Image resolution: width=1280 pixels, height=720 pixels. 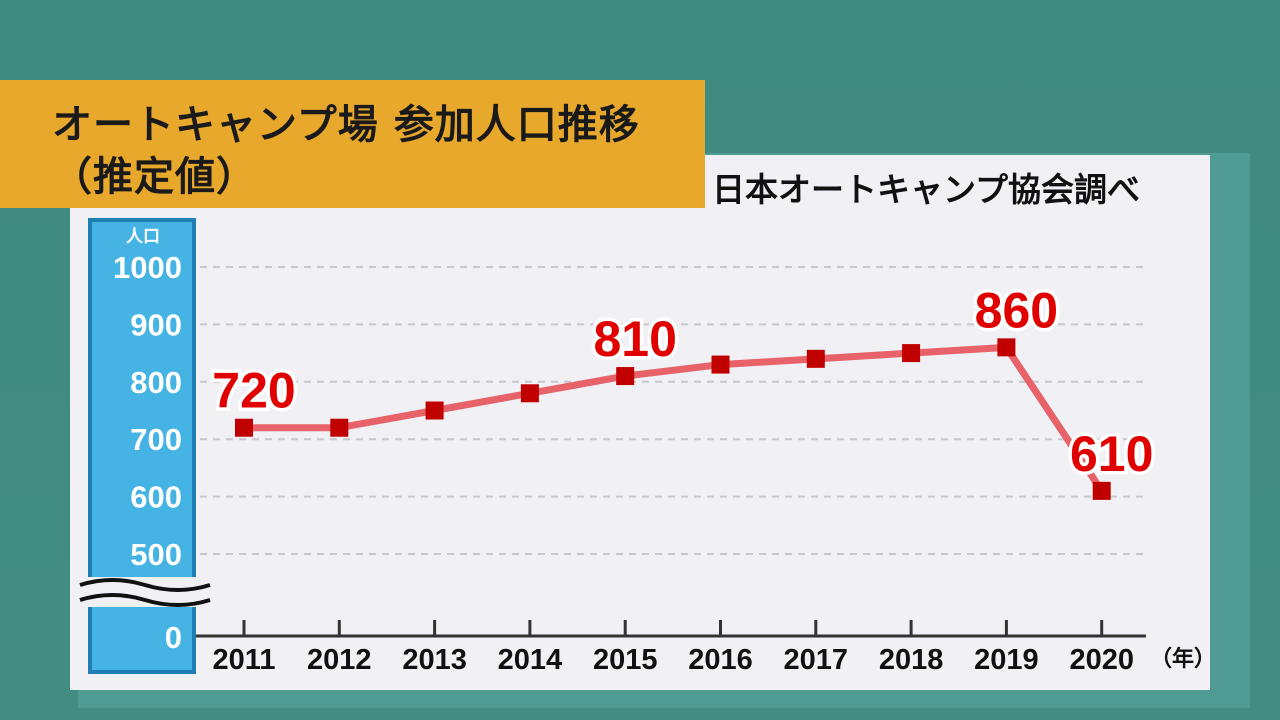 What do you see at coordinates (156, 497) in the screenshot?
I see `y-tick-label: 600` at bounding box center [156, 497].